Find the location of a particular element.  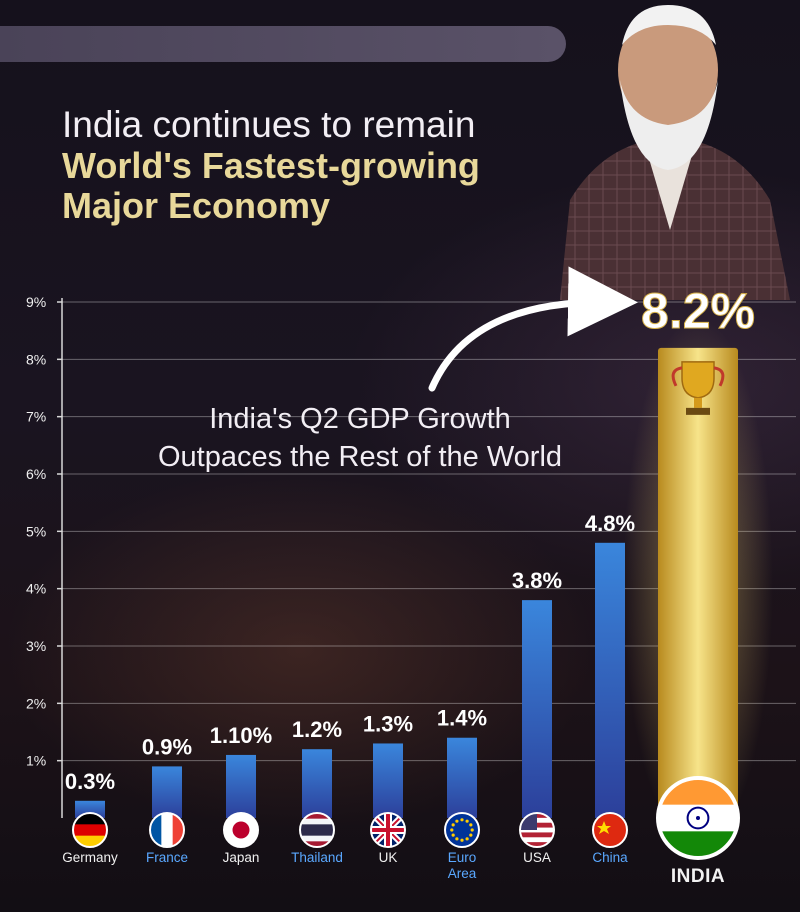

value-label: 3.8% is located at coordinates (537, 580).